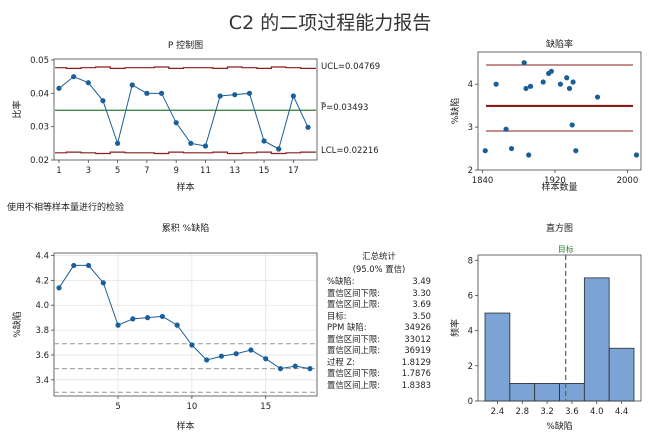 The width and height of the screenshot is (660, 440). Describe the element at coordinates (597, 412) in the screenshot. I see `histogram-xtick-label: 4.0` at that location.